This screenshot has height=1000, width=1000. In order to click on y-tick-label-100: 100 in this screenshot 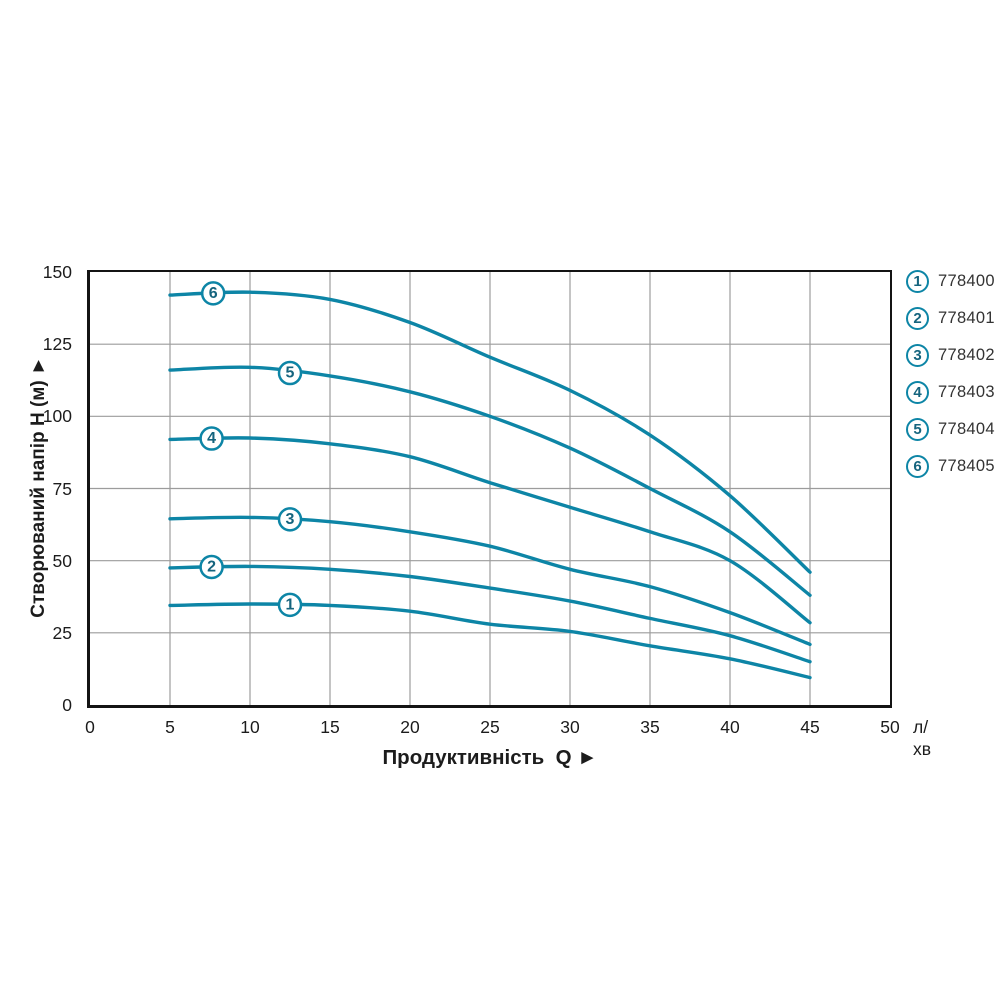, I will do `click(57, 416)`.